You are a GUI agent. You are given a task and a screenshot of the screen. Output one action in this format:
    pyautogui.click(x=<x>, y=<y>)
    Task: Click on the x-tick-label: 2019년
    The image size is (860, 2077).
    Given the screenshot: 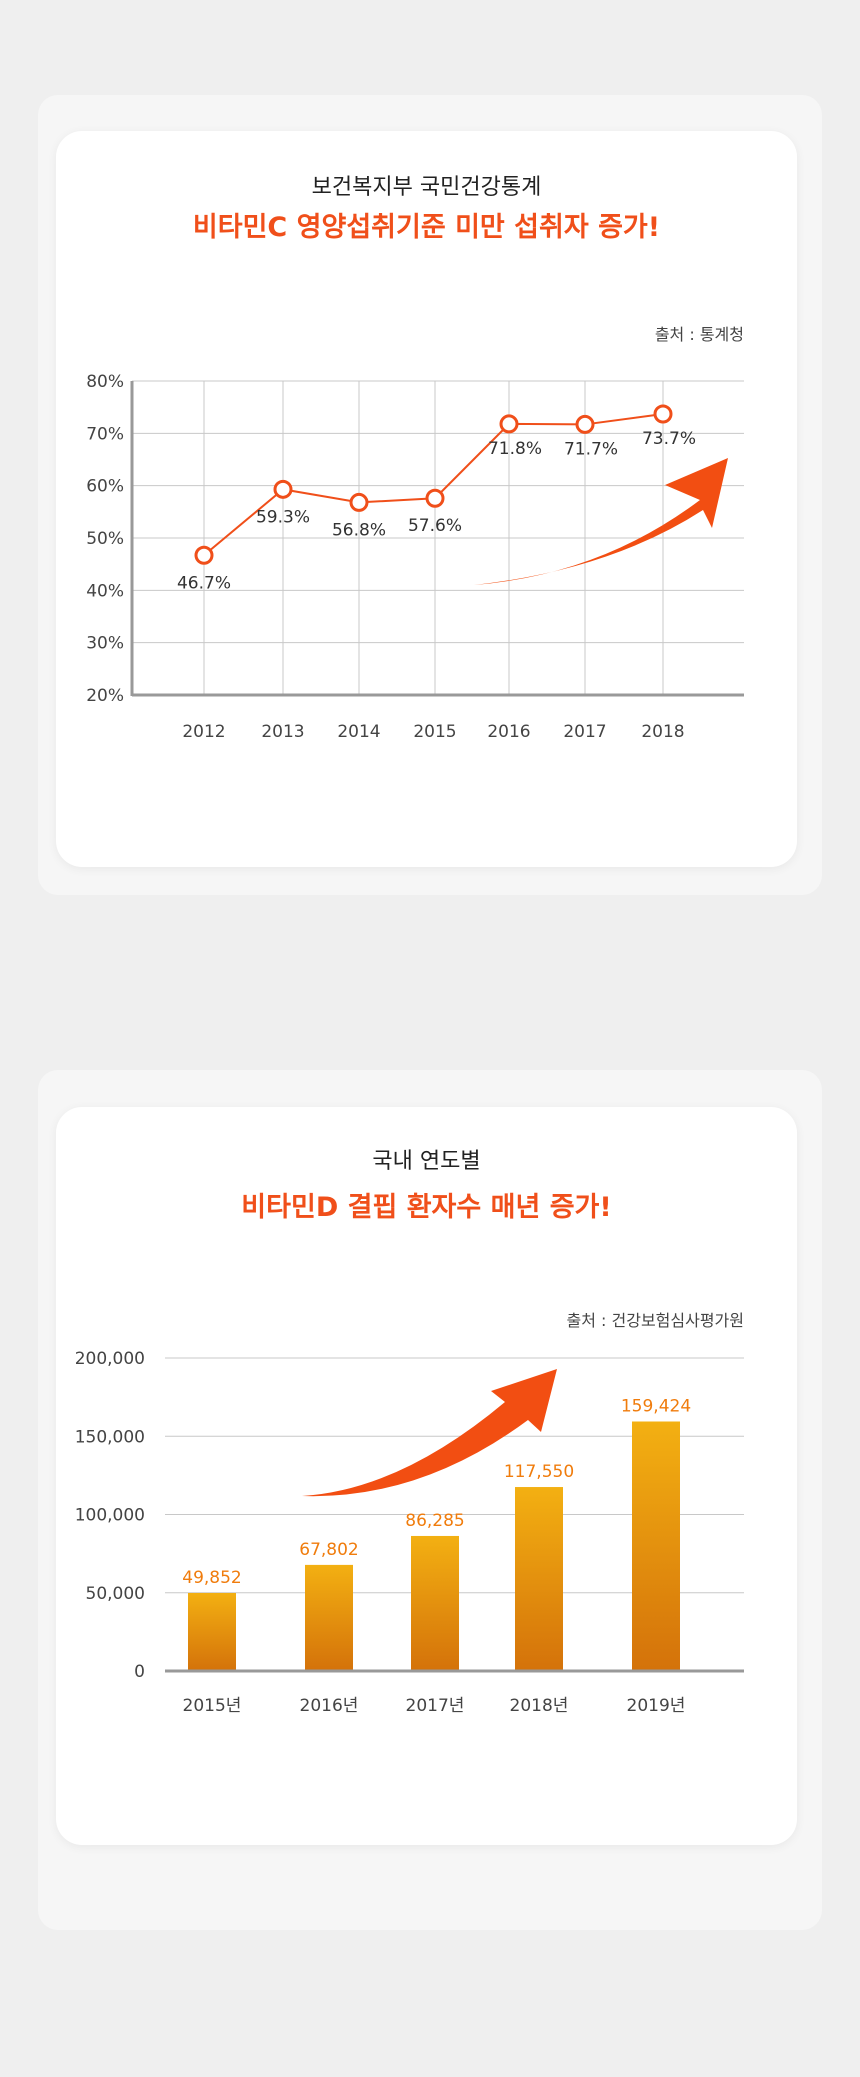 What is the action you would take?
    pyautogui.click(x=656, y=1706)
    